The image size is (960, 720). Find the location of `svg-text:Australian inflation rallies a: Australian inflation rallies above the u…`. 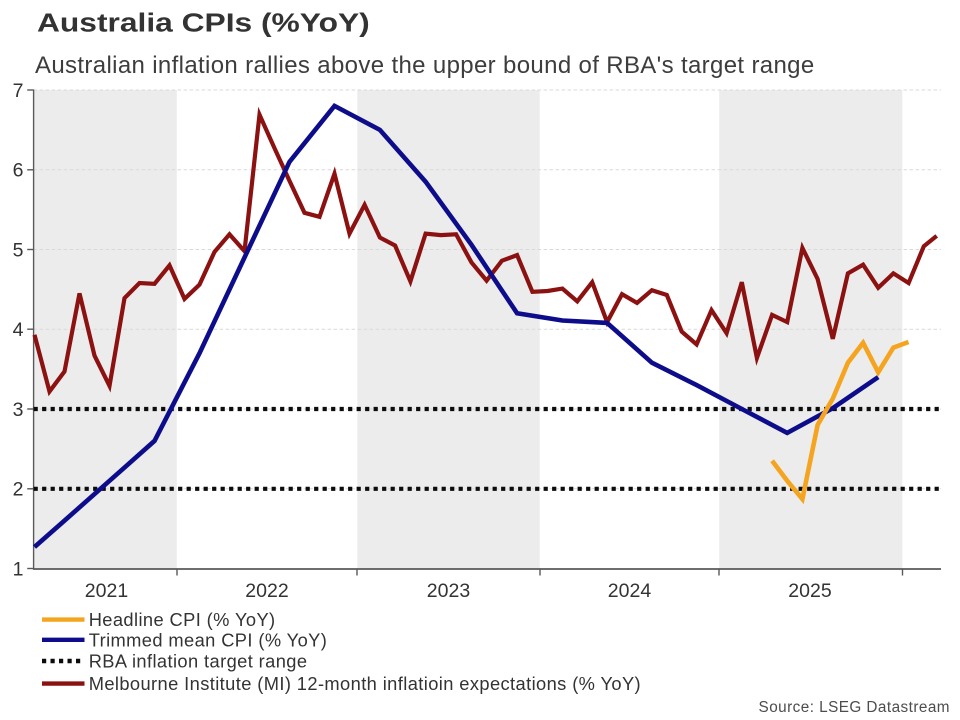

svg-text:Australian inflation rallies a: Australian inflation rallies above the u… is located at coordinates (425, 65).